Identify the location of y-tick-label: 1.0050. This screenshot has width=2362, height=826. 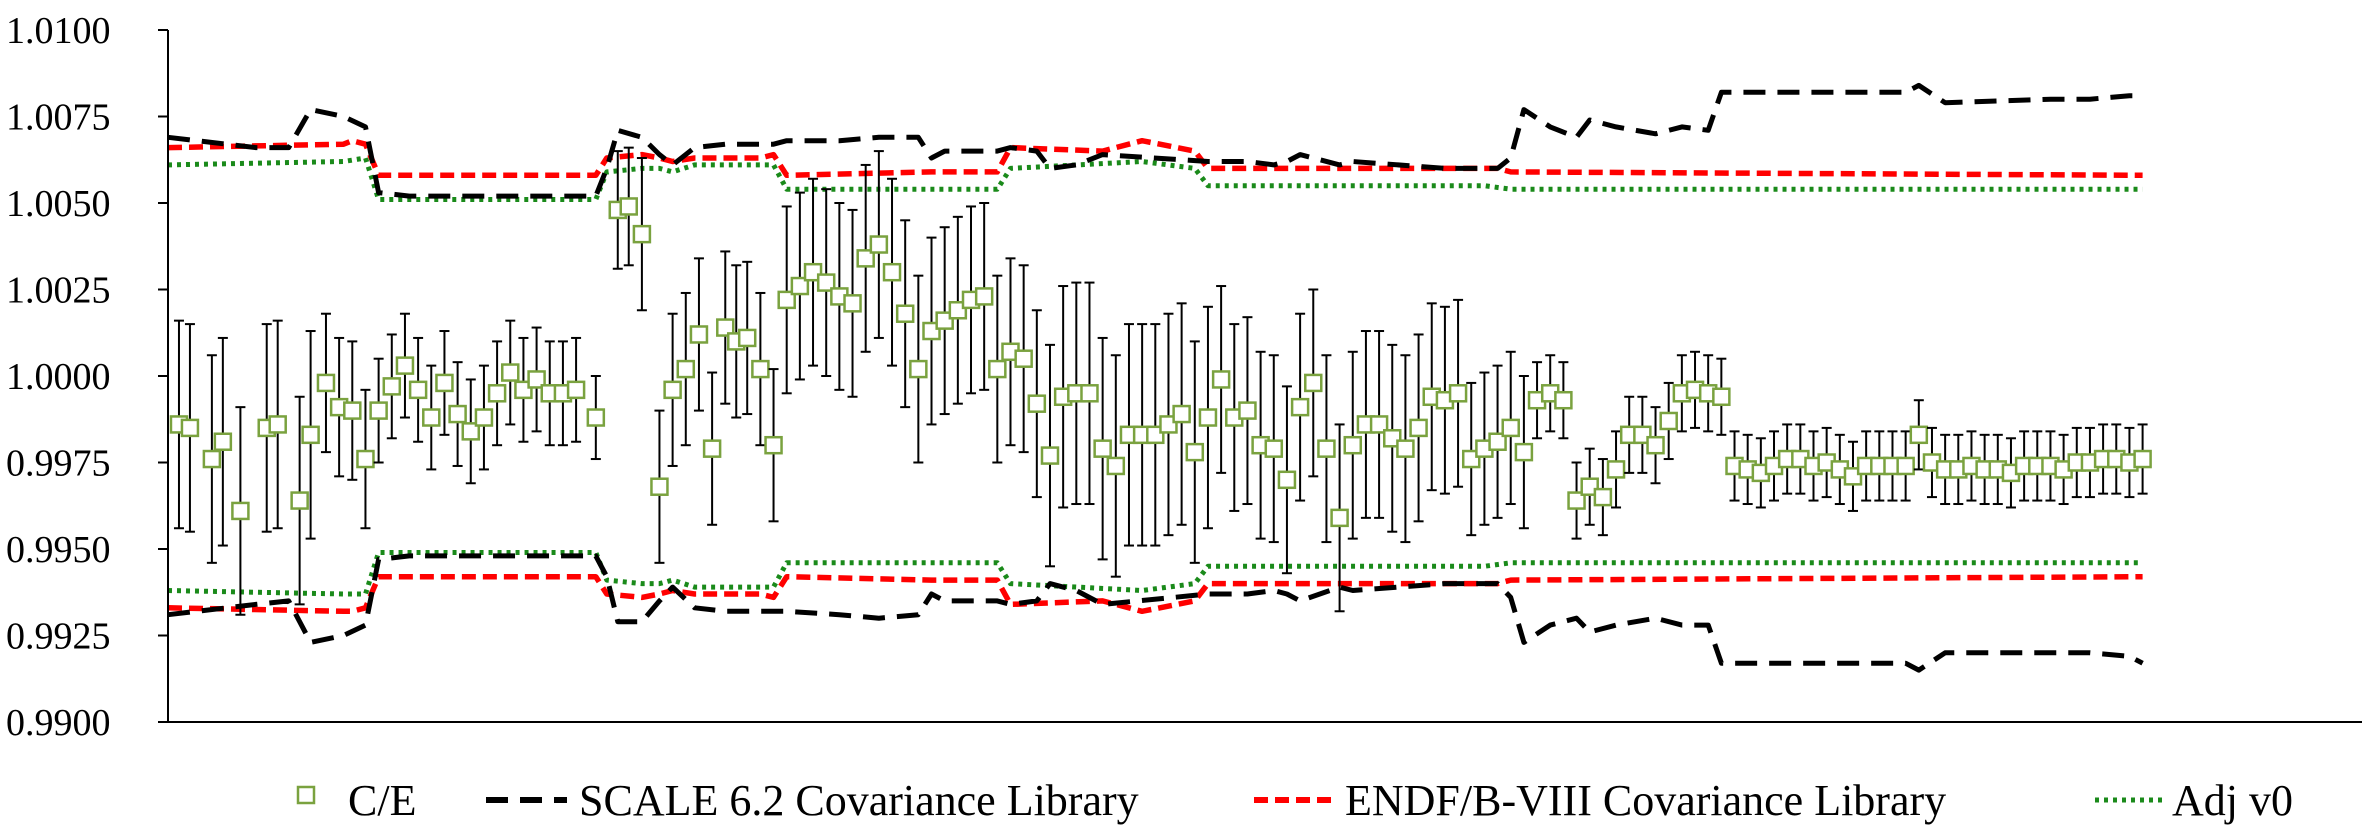
(58, 204).